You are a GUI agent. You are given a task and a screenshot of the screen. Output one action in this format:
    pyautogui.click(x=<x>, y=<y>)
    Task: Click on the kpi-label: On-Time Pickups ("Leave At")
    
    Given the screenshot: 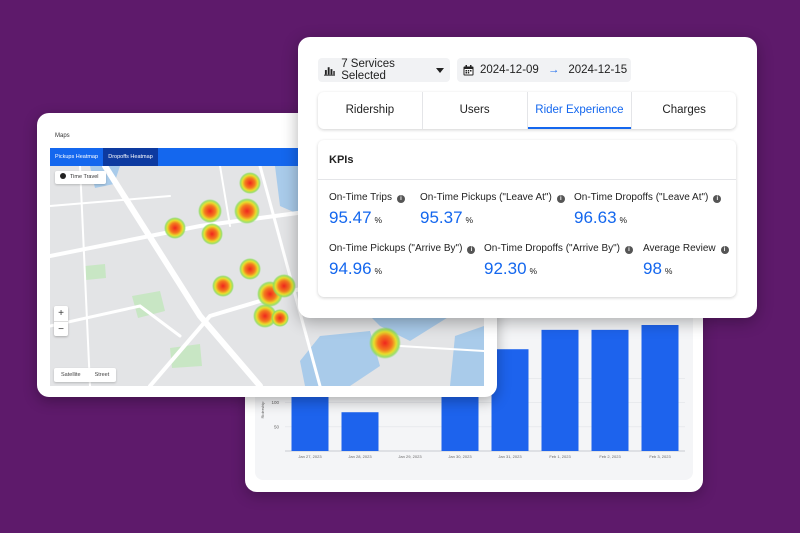 What is the action you would take?
    pyautogui.click(x=486, y=197)
    